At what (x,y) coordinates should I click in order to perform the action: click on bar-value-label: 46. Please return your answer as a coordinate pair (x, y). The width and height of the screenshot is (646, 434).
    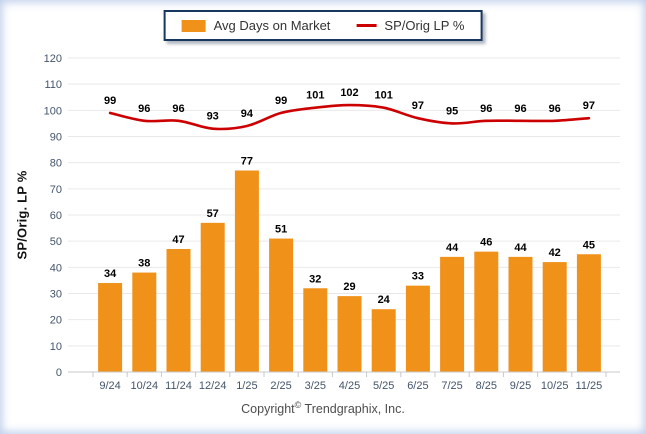
    Looking at the image, I should click on (486, 243).